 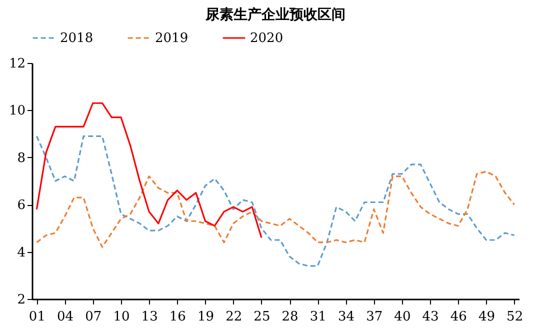 I want to click on x-tick-label: 16, so click(x=177, y=317).